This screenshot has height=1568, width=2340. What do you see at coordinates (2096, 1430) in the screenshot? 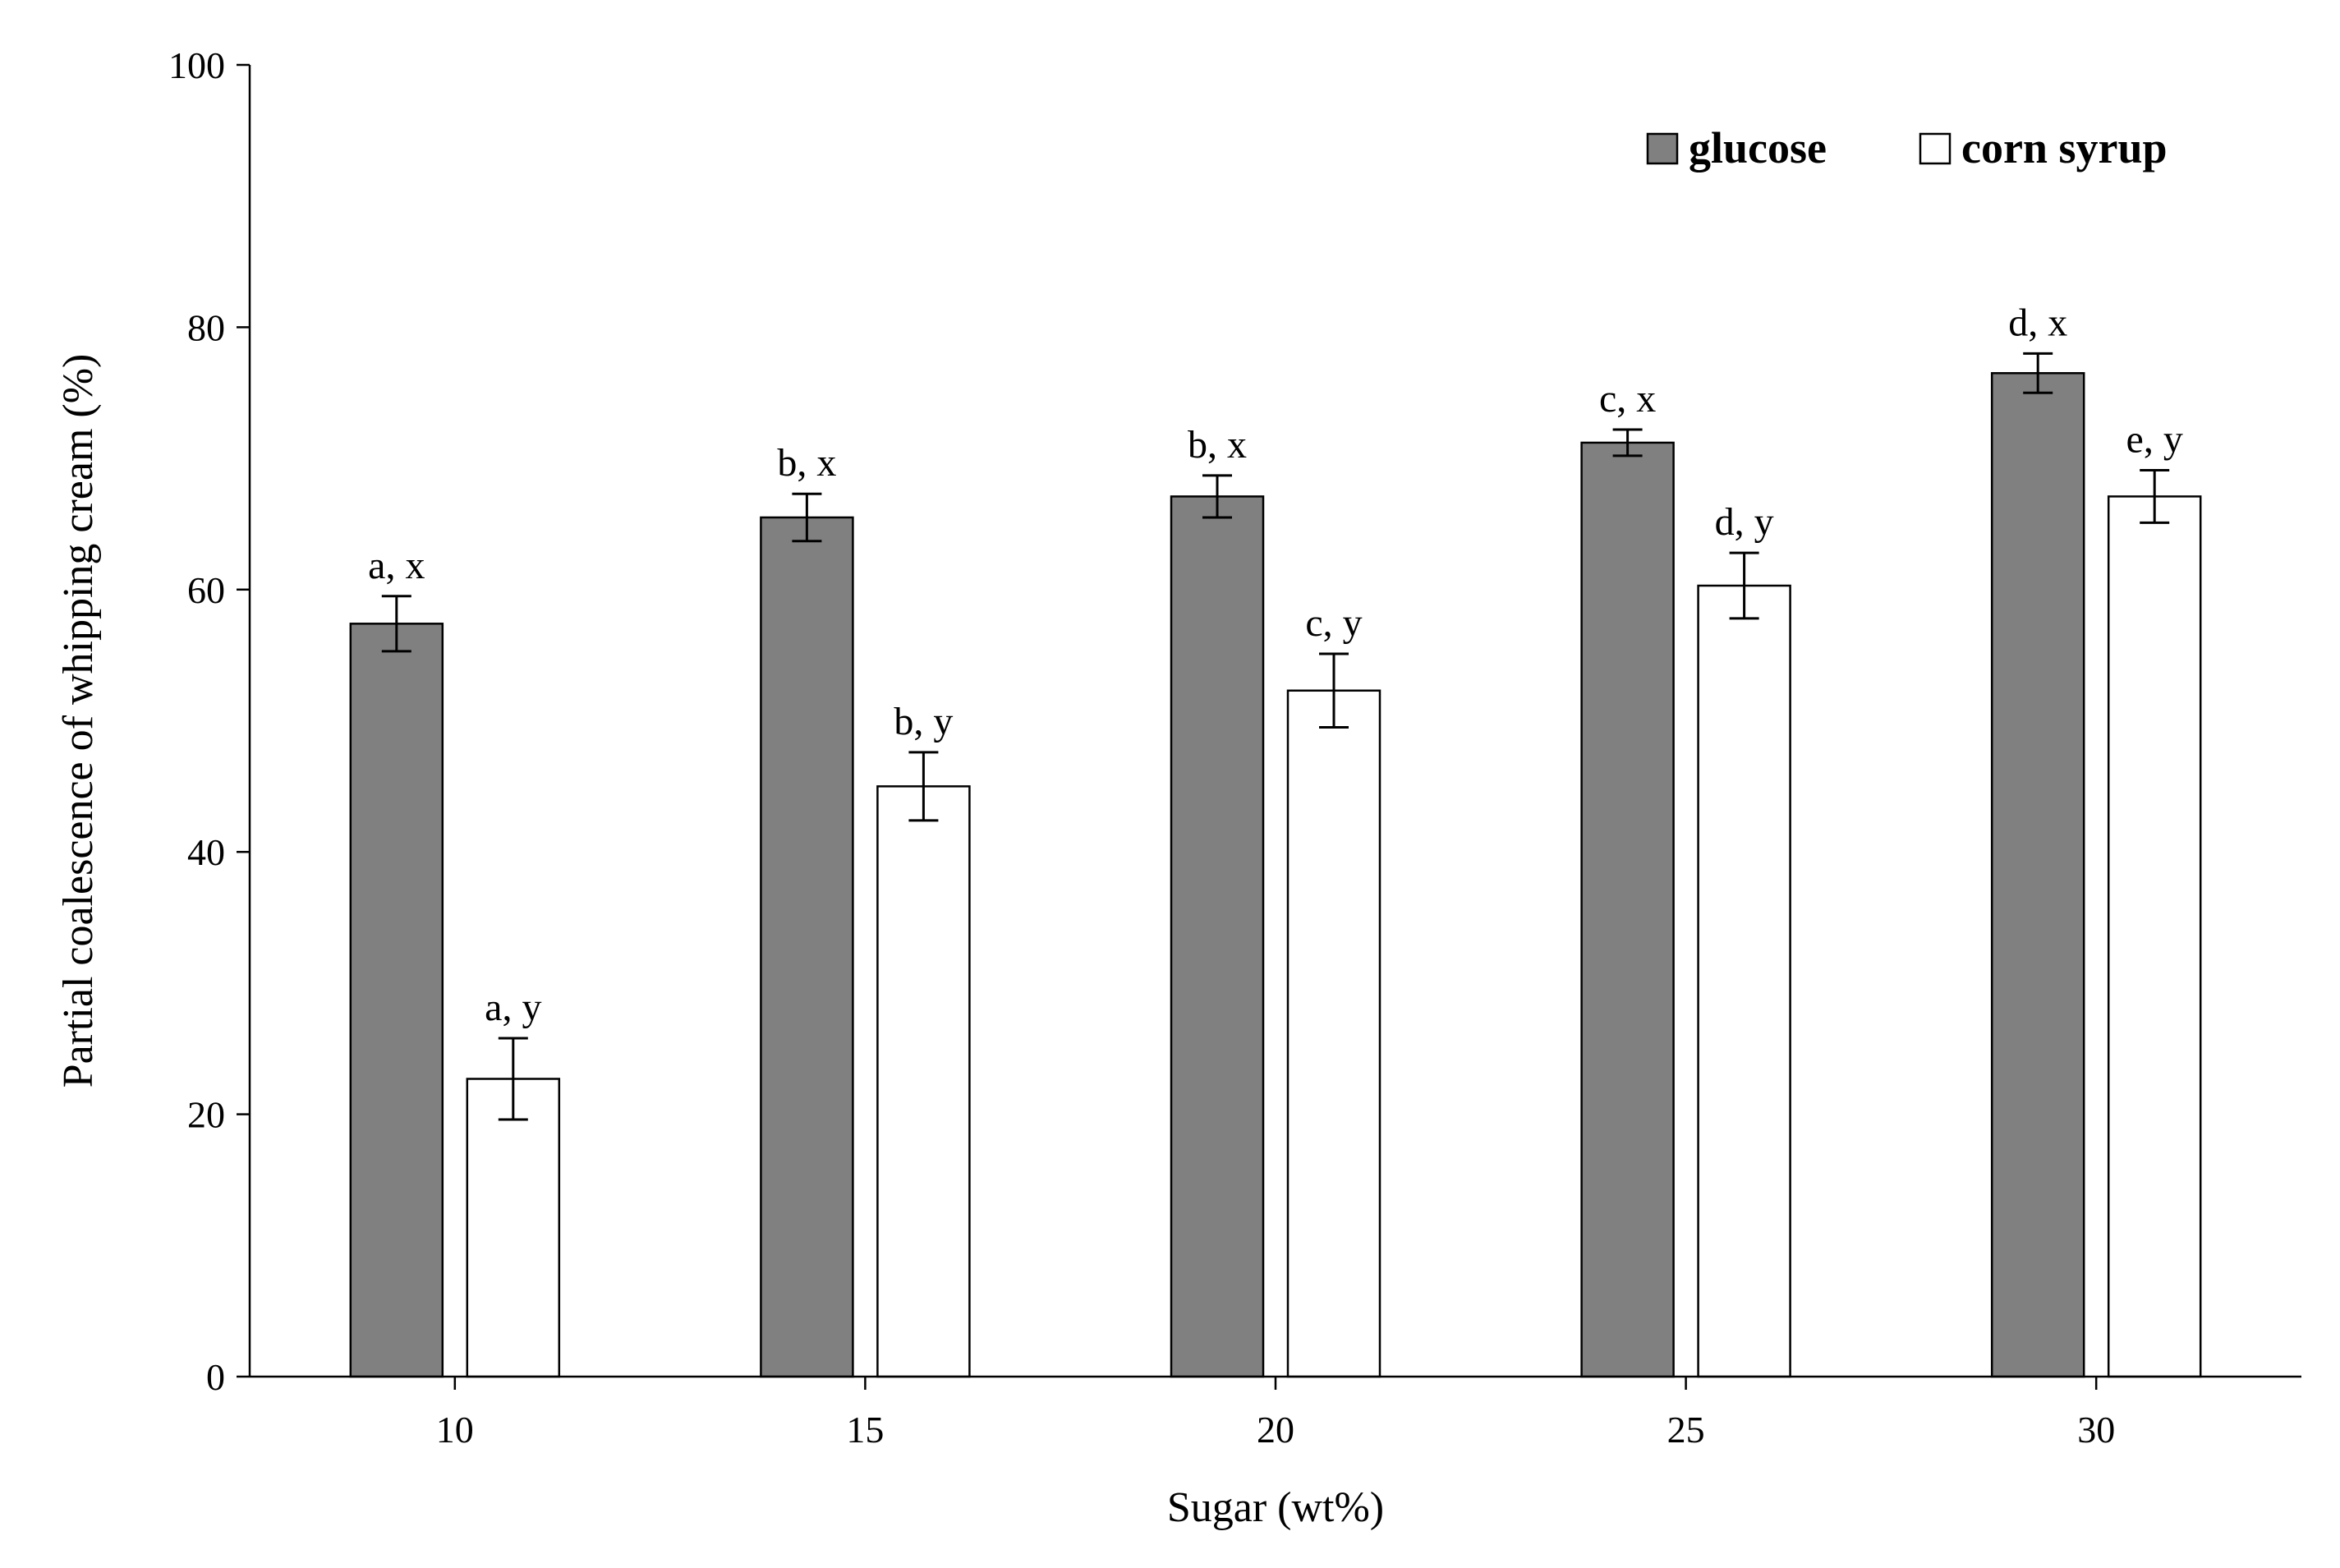
I see `x-tick-label: 30` at bounding box center [2096, 1430].